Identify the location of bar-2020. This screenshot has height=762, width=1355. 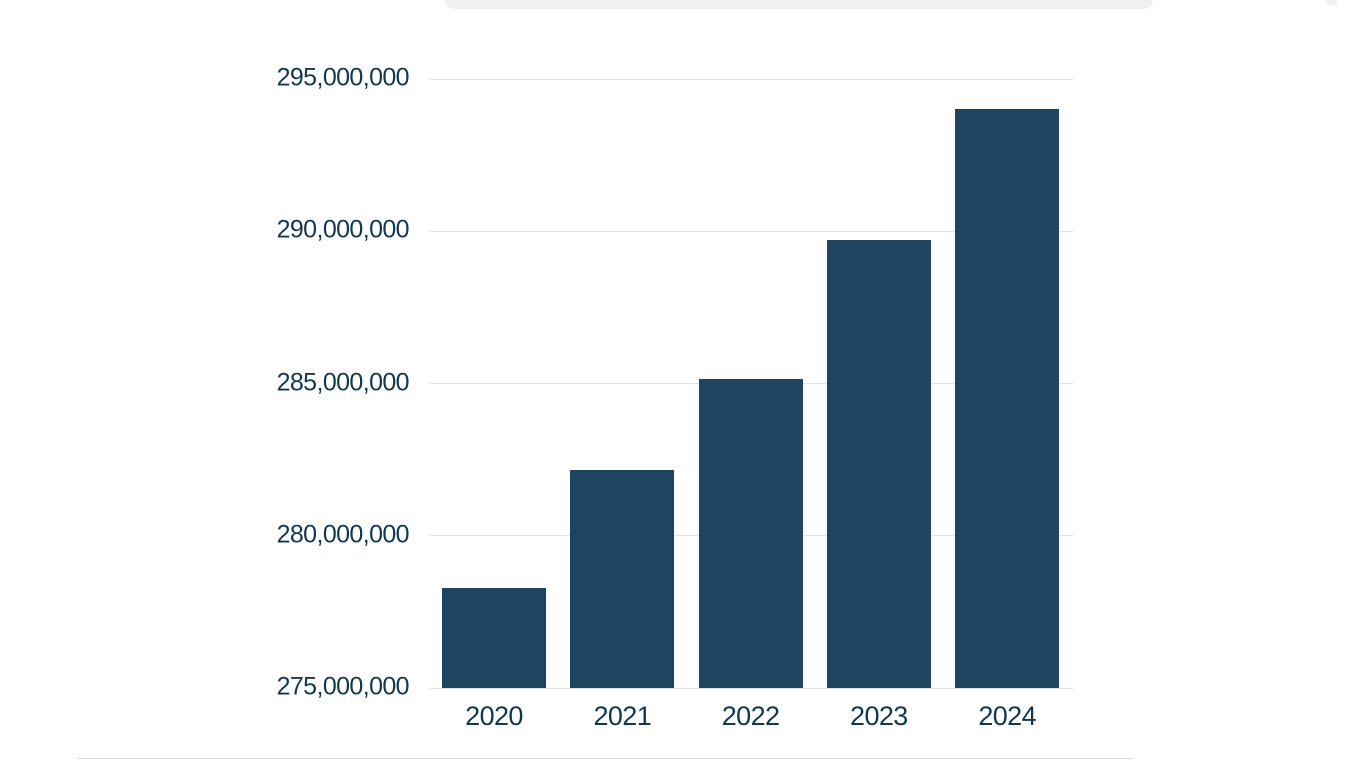
(494, 637).